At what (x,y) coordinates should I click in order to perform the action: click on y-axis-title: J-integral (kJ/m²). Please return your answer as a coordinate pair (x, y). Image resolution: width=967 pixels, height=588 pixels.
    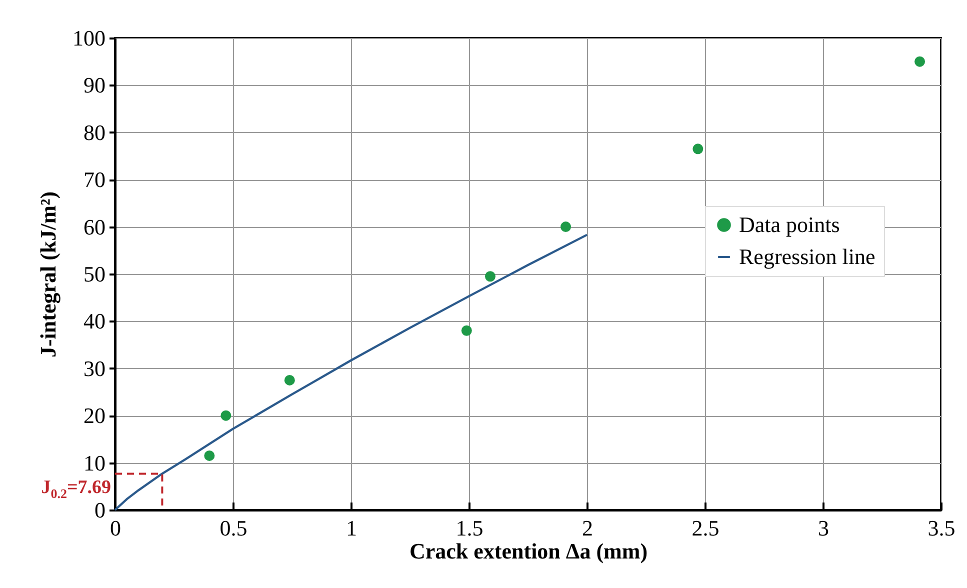
    Looking at the image, I should click on (48, 274).